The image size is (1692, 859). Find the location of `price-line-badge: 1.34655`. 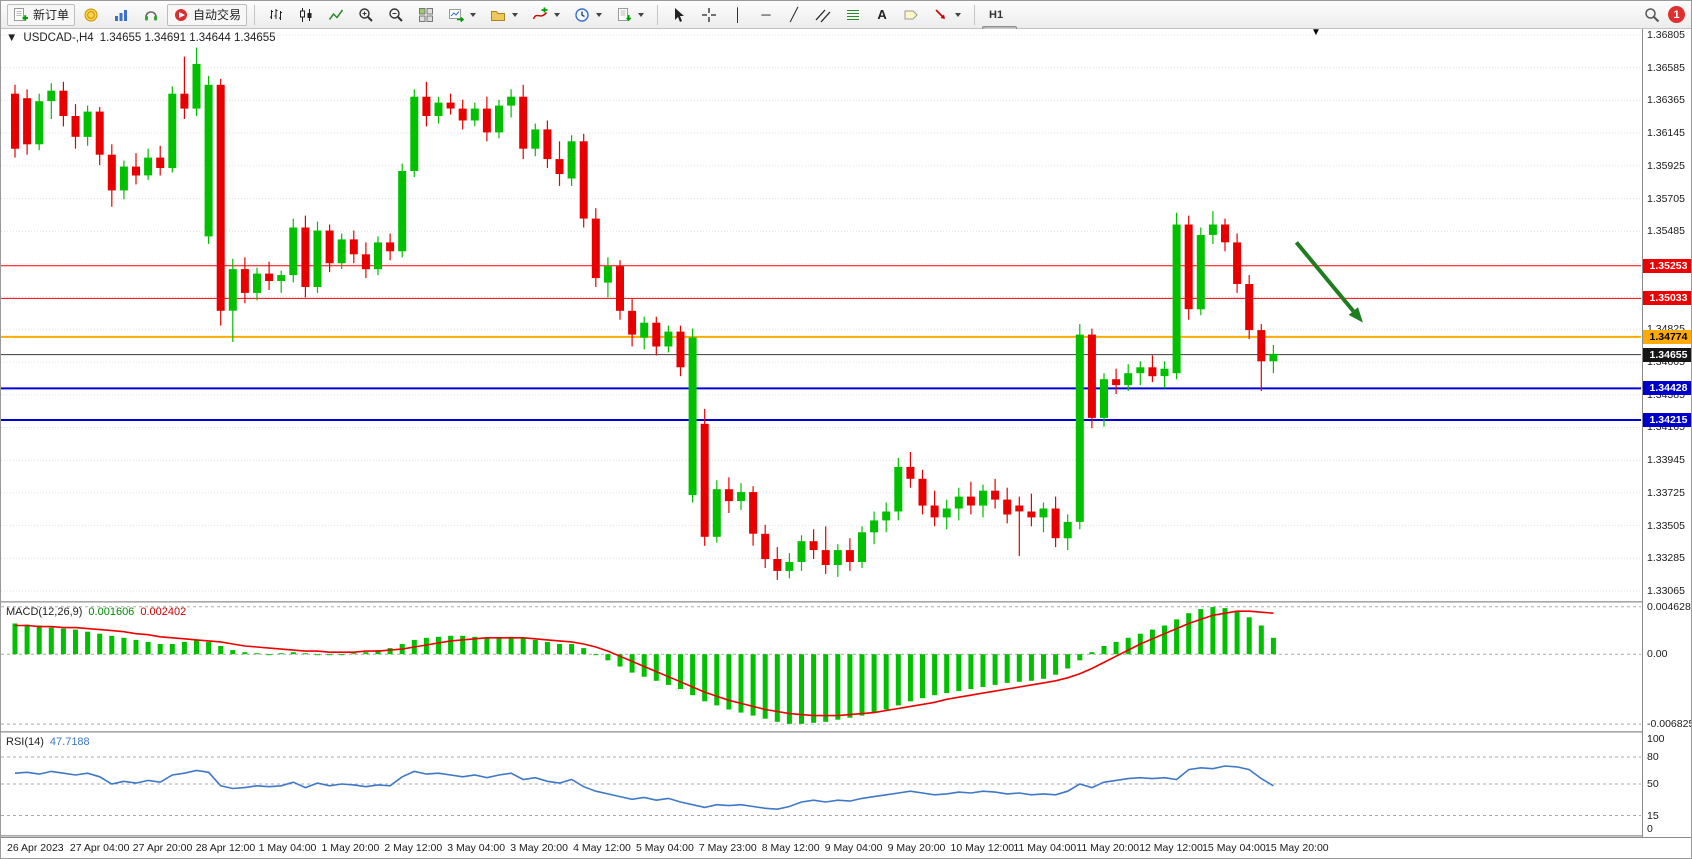

price-line-badge: 1.34655 is located at coordinates (1667, 354).